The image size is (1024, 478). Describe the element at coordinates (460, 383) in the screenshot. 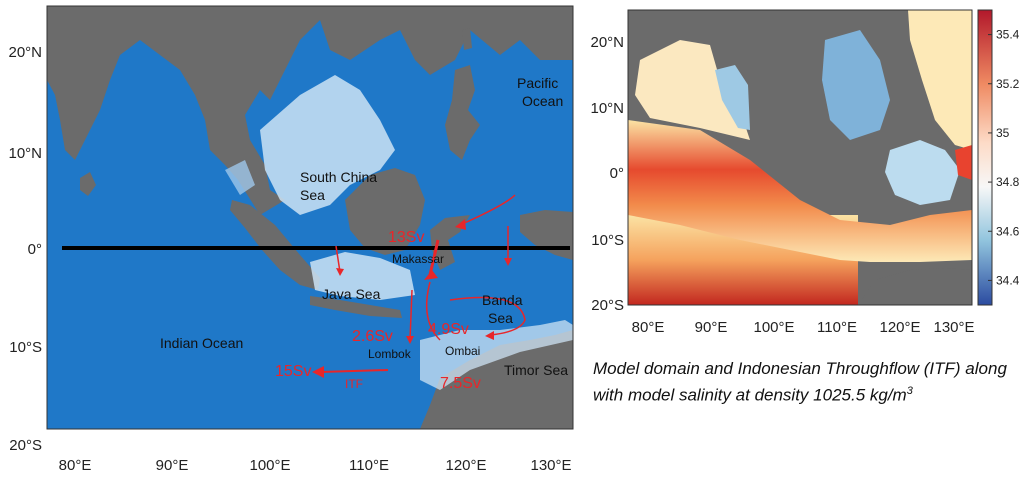

I see `transport-timor: 7.5Sv` at that location.